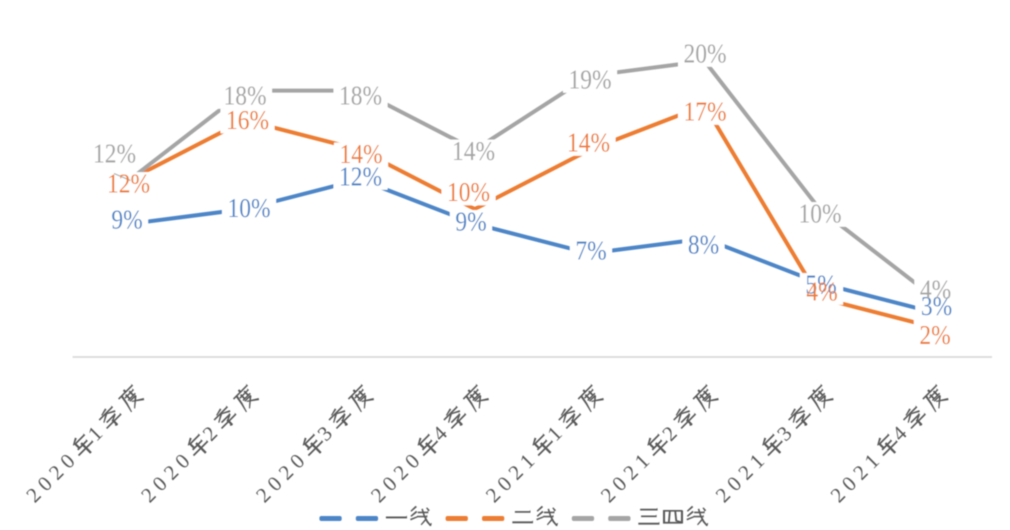  What do you see at coordinates (703, 245) in the screenshot?
I see `svg-text: 8%` at bounding box center [703, 245].